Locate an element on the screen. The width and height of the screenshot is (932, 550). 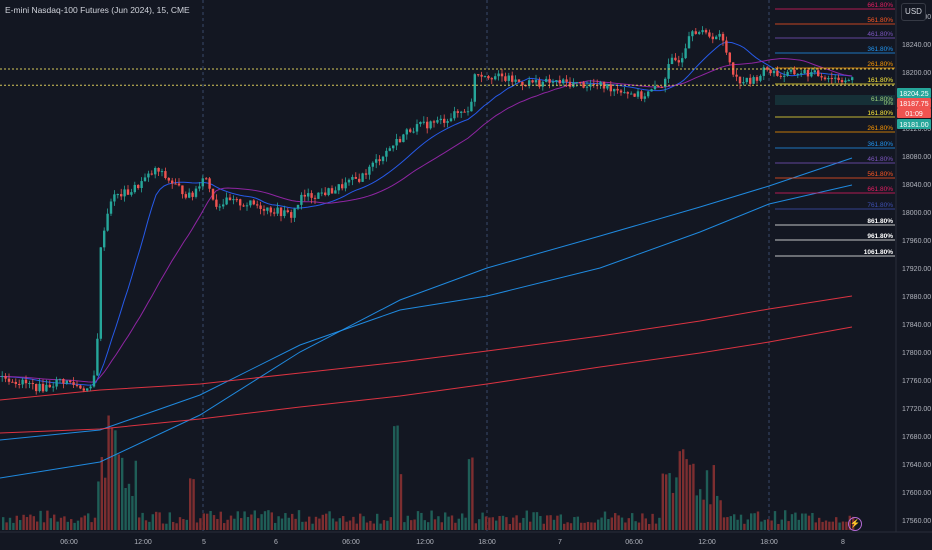
price-tick-label: 17560.00 is located at coordinates (916, 521).